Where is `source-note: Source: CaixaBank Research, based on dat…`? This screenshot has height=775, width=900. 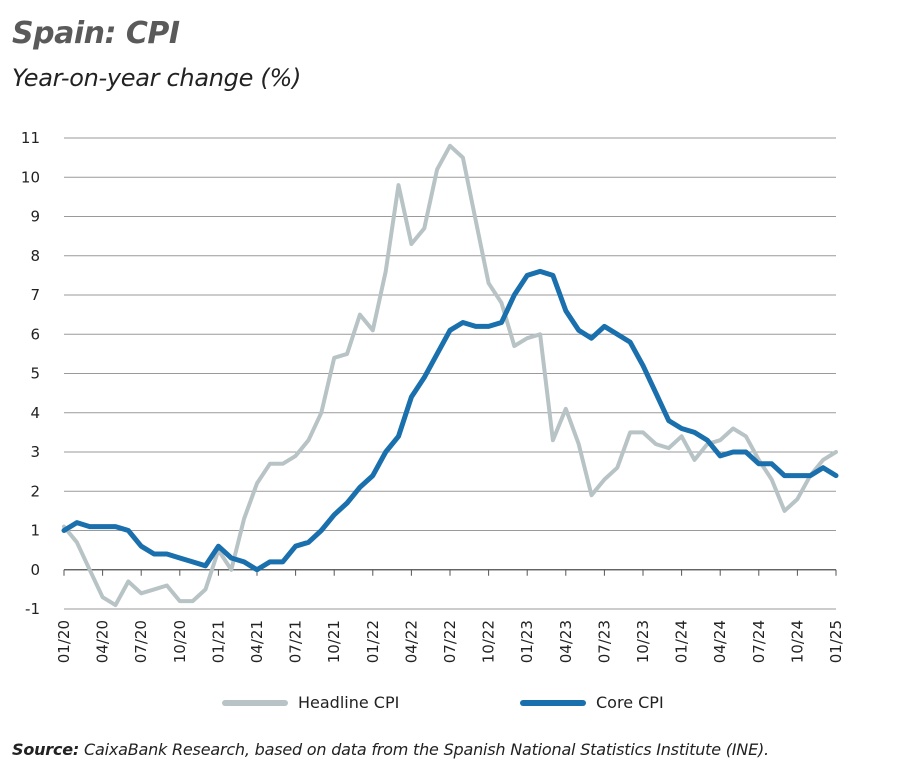 source-note: Source: CaixaBank Research, based on dat… is located at coordinates (390, 749).